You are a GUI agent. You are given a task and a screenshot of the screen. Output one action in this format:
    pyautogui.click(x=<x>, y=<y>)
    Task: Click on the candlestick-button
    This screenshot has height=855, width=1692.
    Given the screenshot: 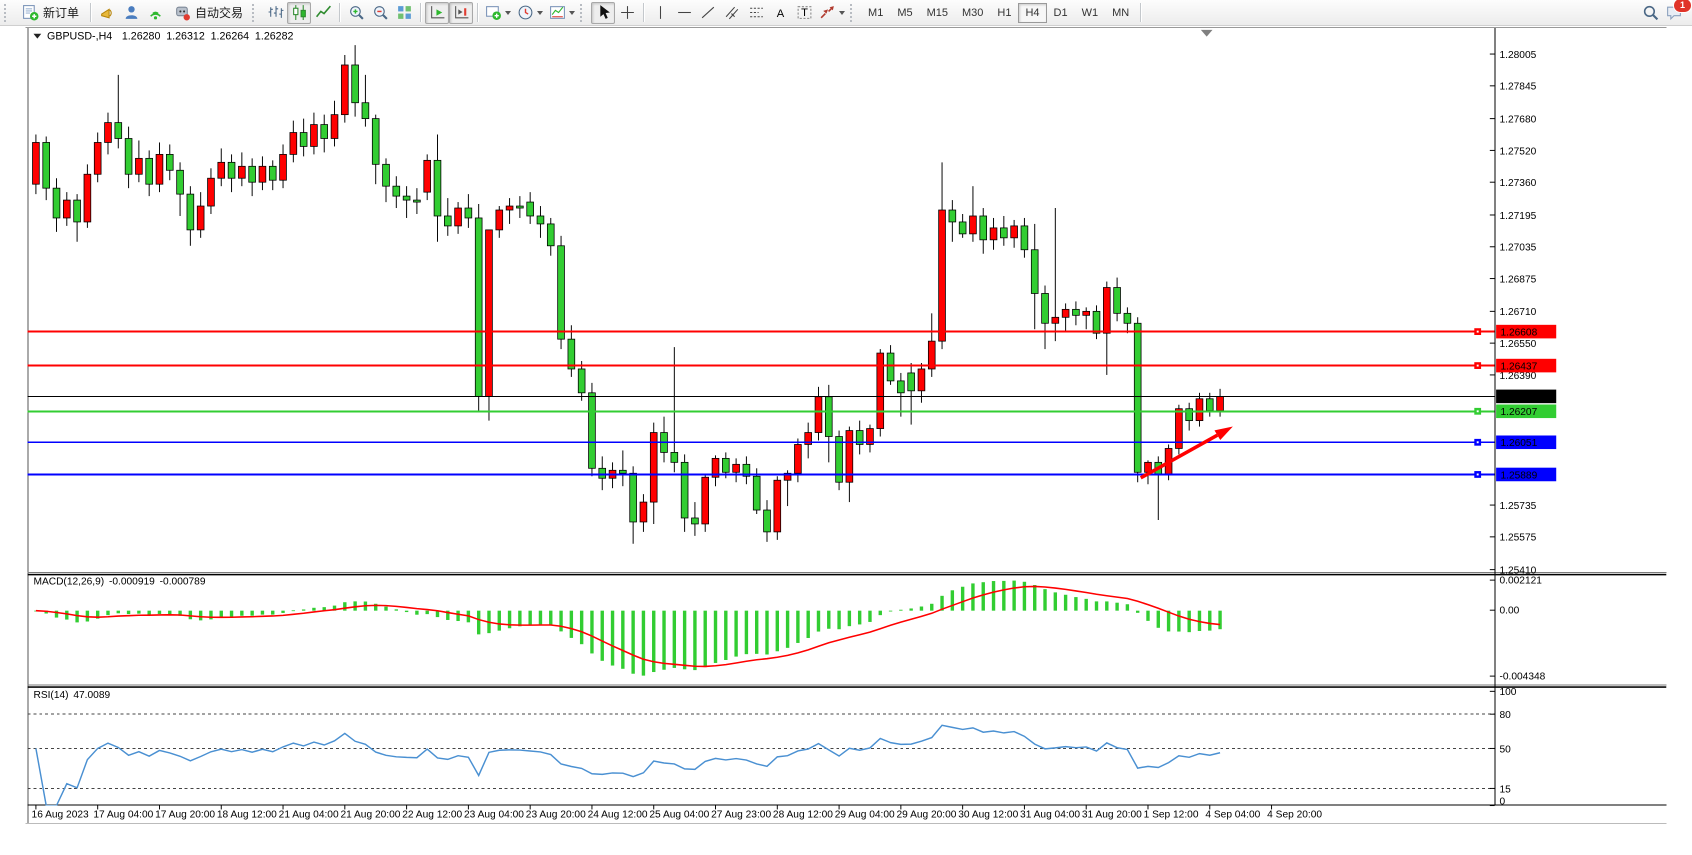 What is the action you would take?
    pyautogui.click(x=299, y=12)
    